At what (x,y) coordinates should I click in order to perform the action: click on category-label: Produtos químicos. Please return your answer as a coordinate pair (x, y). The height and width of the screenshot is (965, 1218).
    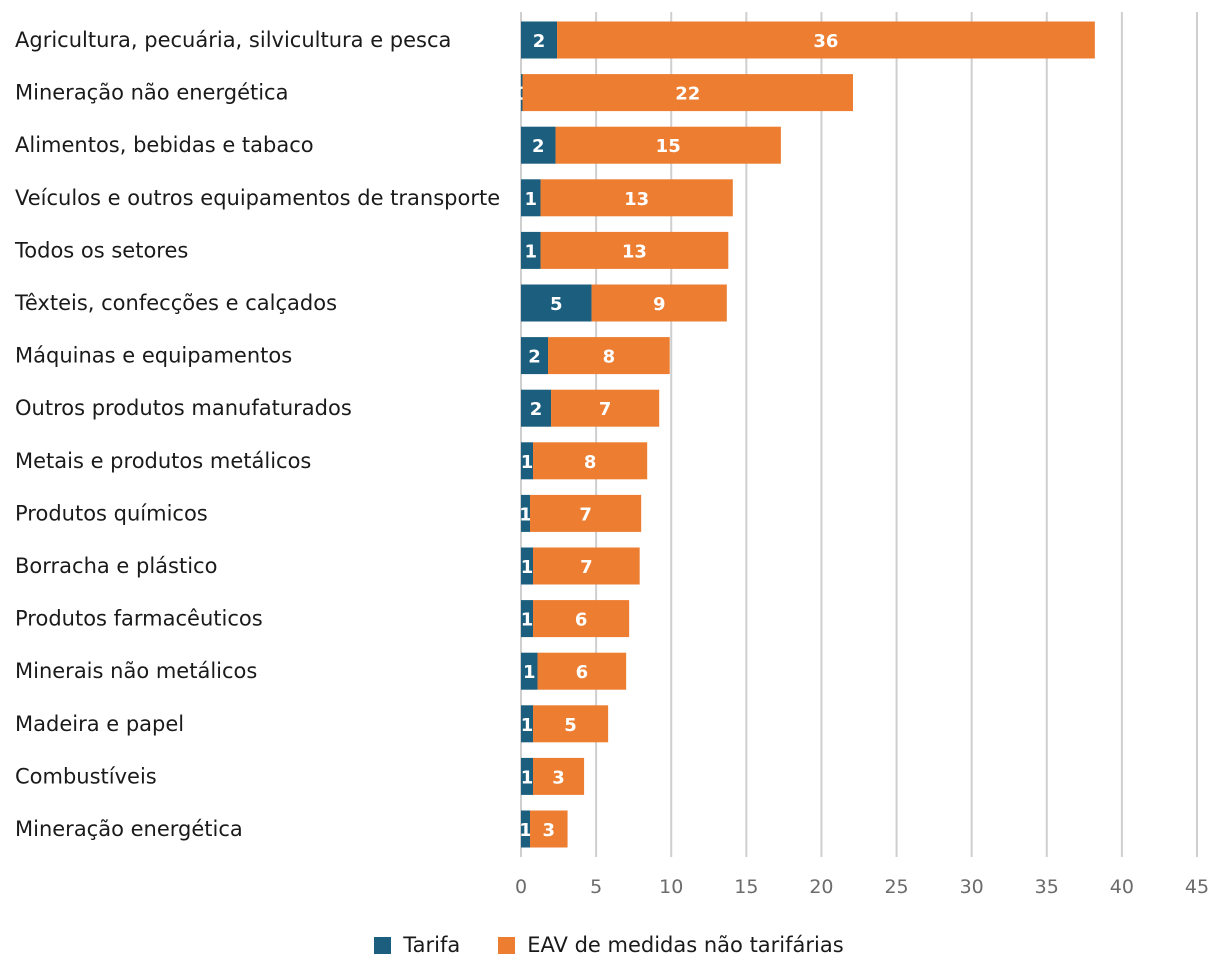
    Looking at the image, I should click on (111, 513).